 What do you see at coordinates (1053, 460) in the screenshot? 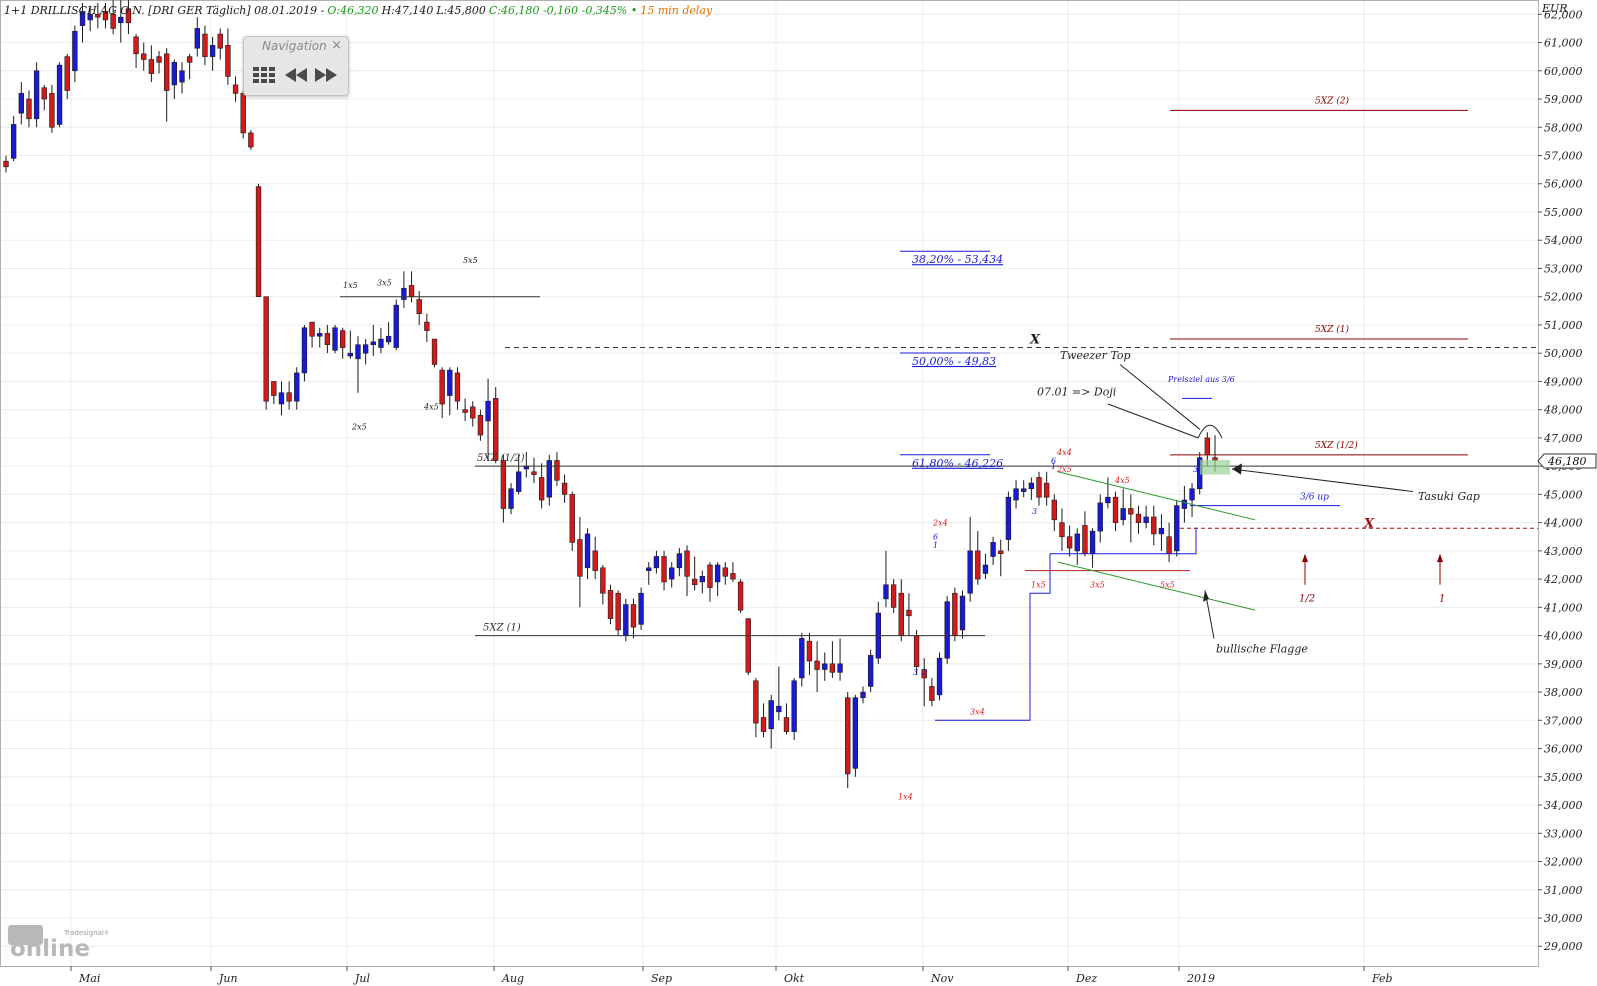
I see `candle-count-label: 6` at bounding box center [1053, 460].